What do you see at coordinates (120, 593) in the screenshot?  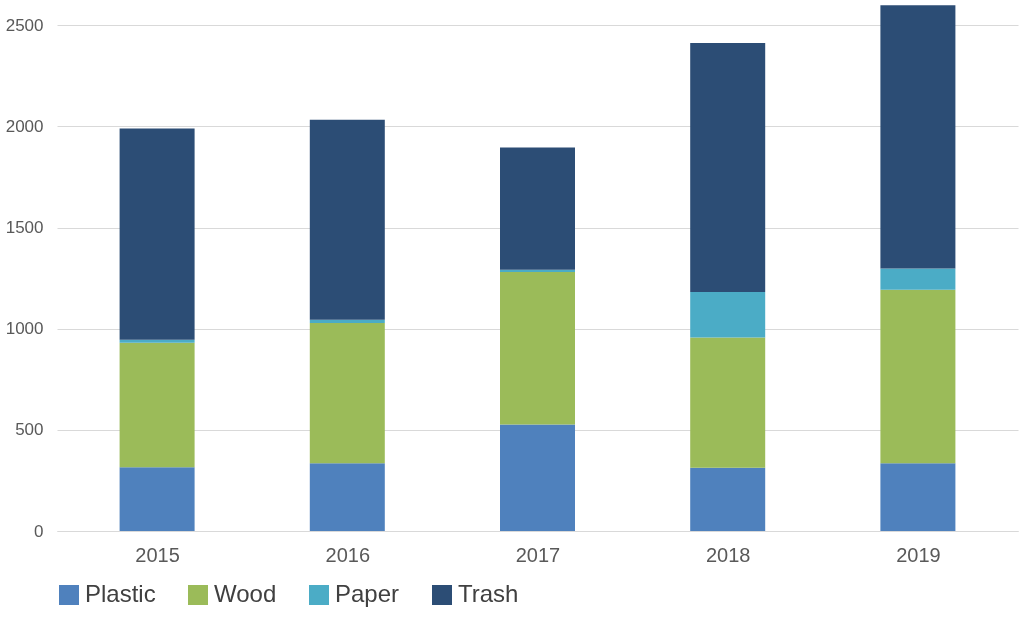 I see `legend-label: Plastic` at bounding box center [120, 593].